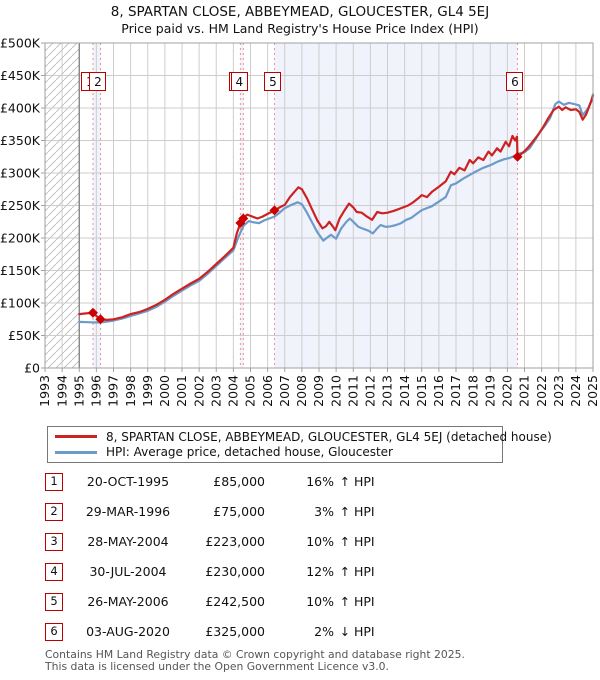 The image size is (600, 680). Describe the element at coordinates (320, 481) in the screenshot. I see `sale-hpi-percent: 16%` at that location.